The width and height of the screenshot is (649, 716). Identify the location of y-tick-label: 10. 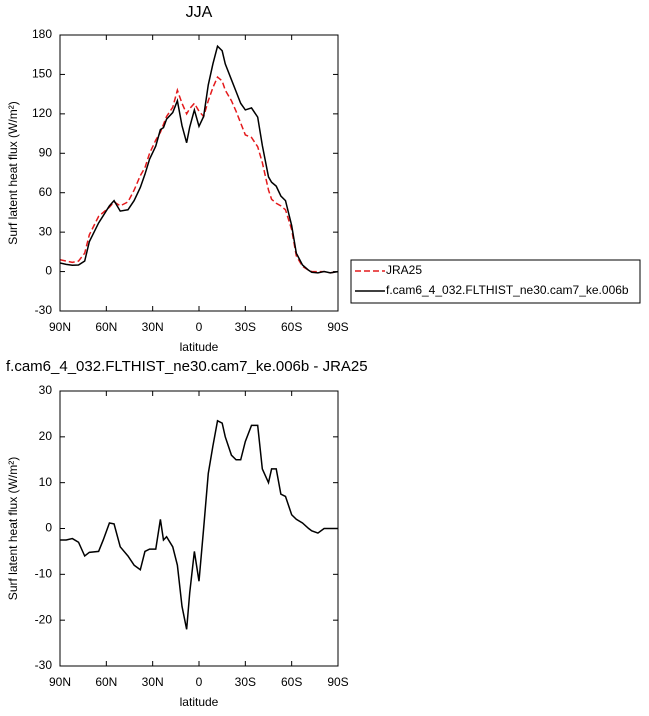
(46, 482).